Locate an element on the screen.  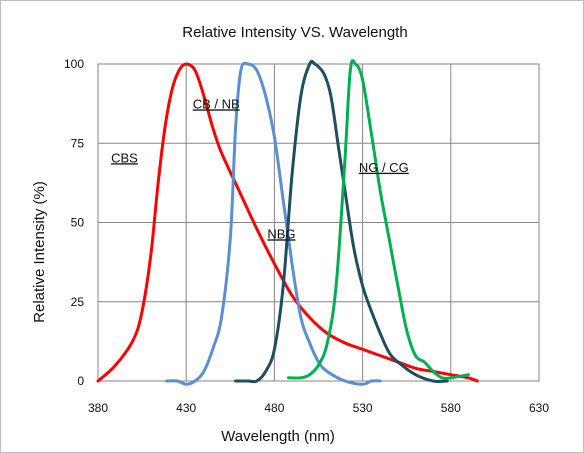
y-tick-label: 75 is located at coordinates (78, 143).